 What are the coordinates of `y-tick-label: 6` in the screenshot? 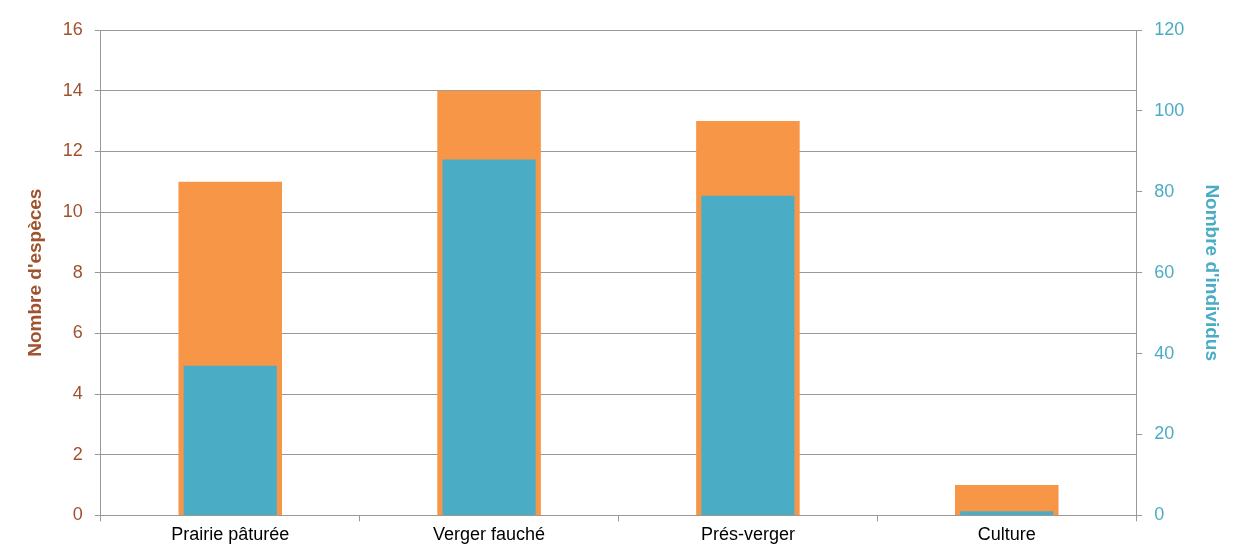 It's located at (77, 332).